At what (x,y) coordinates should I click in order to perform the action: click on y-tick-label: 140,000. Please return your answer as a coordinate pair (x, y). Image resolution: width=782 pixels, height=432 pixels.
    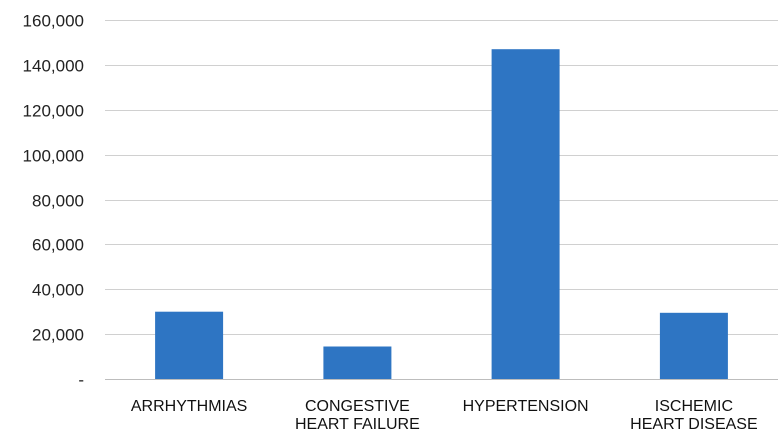
    Looking at the image, I should click on (53, 66).